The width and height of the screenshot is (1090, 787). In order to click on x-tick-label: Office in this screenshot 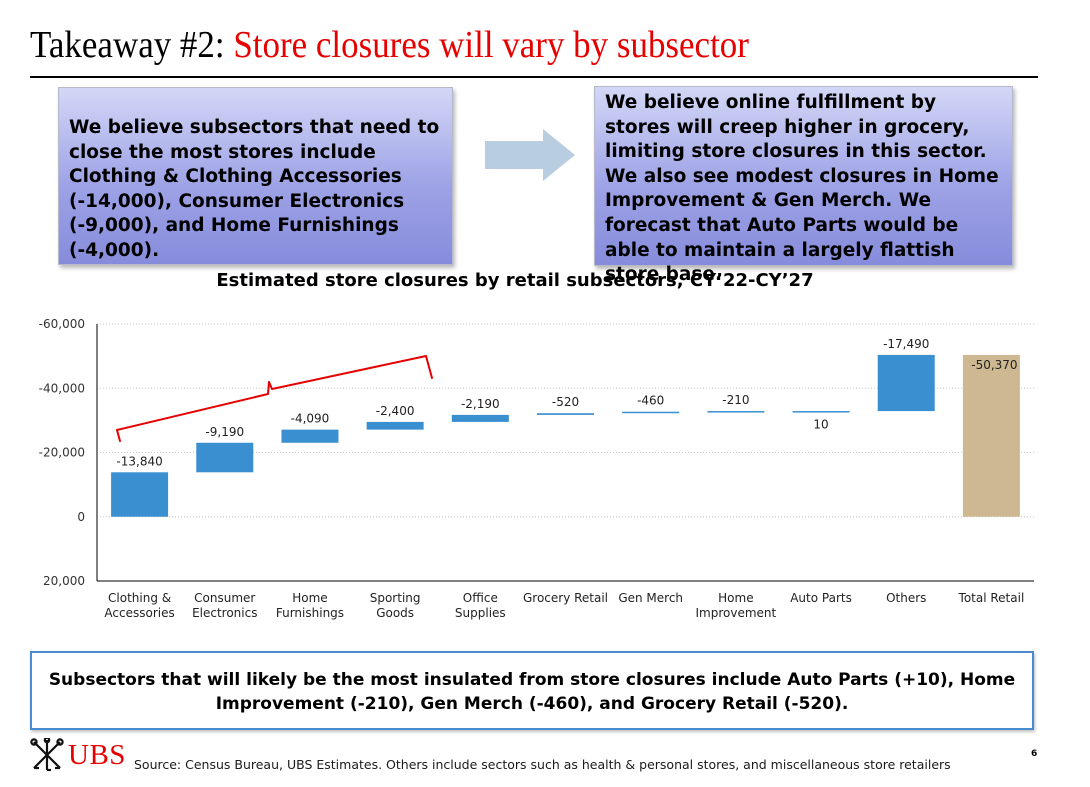, I will do `click(480, 598)`.